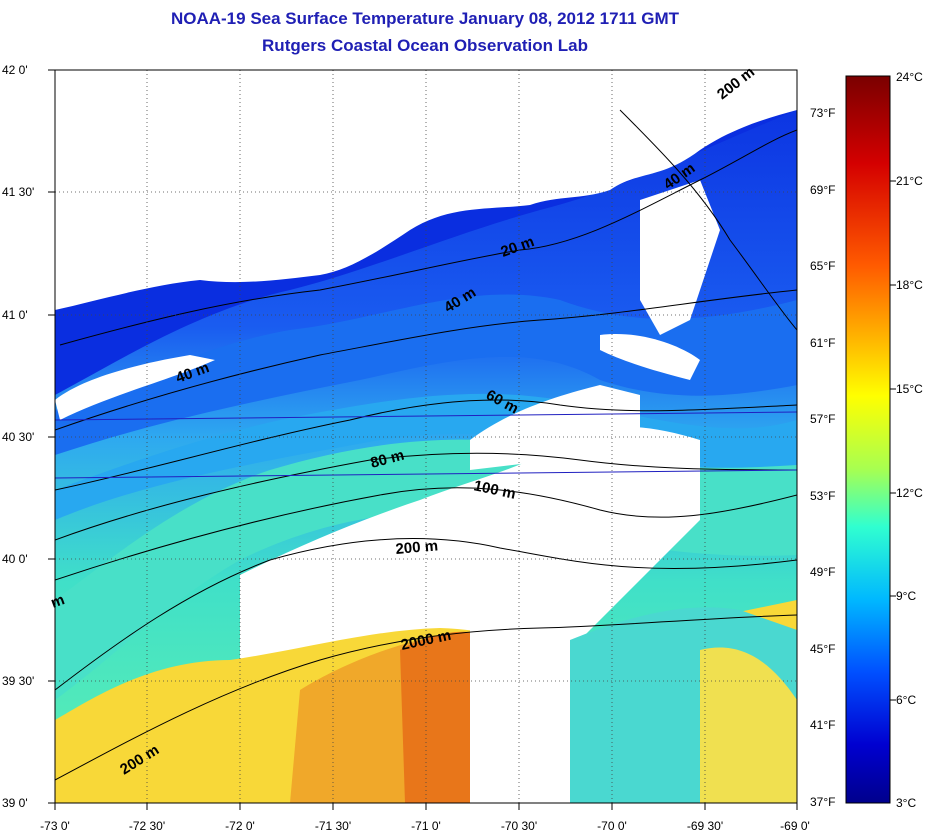  What do you see at coordinates (705, 826) in the screenshot?
I see `lon-label: -69 30'` at bounding box center [705, 826].